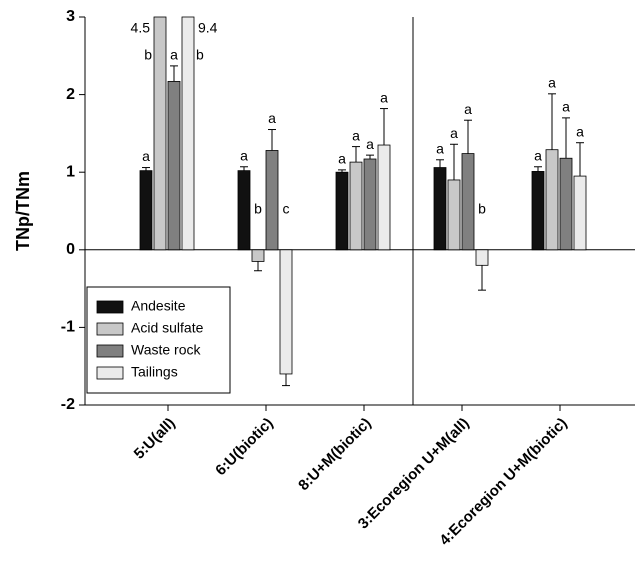 This screenshot has height=573, width=635. What do you see at coordinates (244, 447) in the screenshot?
I see `x-tick-label: 6:U(biotic)` at bounding box center [244, 447].